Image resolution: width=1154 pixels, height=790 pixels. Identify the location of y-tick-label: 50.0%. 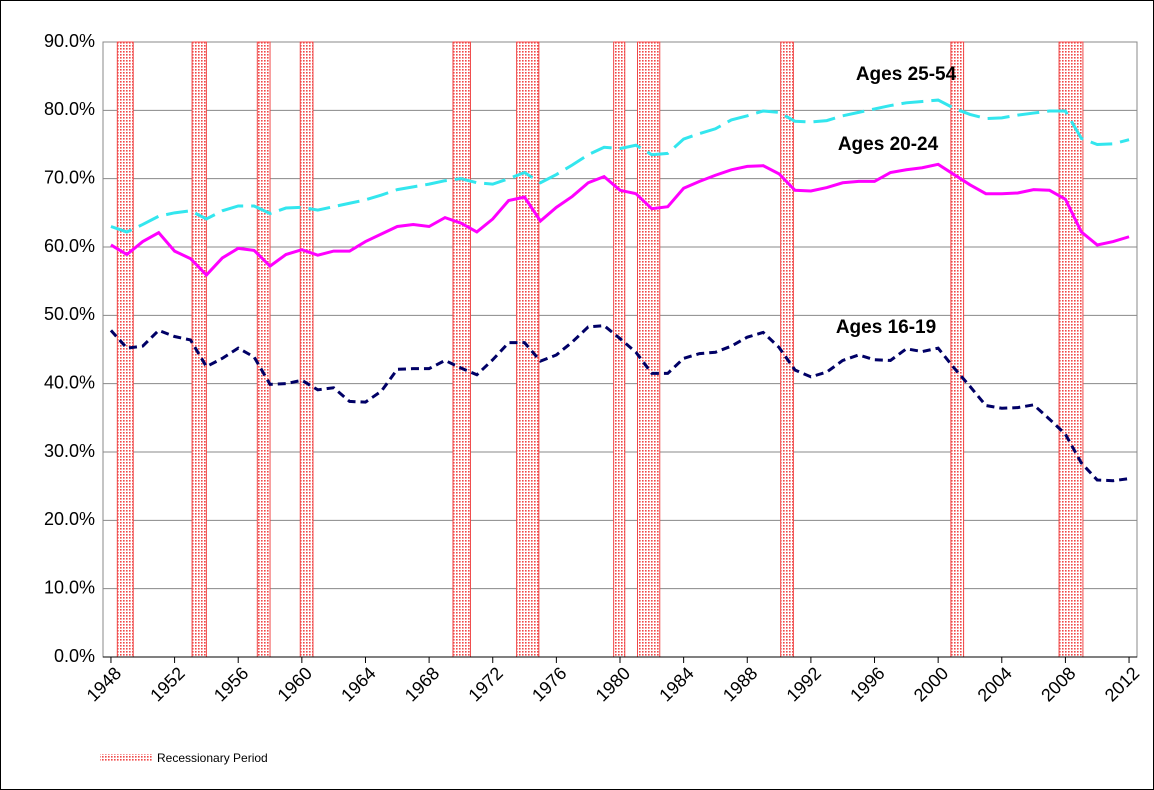
(69, 314).